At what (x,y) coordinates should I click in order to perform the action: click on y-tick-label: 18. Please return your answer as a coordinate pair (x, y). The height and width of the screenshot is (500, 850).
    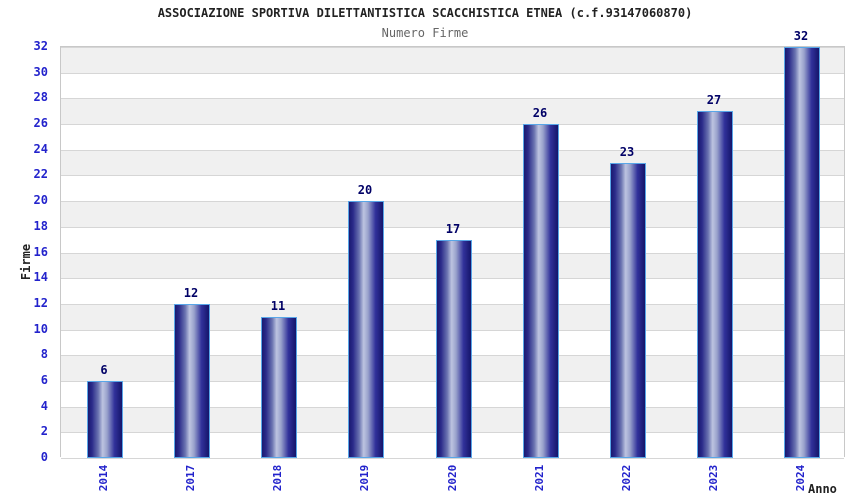
    Looking at the image, I should click on (40, 226).